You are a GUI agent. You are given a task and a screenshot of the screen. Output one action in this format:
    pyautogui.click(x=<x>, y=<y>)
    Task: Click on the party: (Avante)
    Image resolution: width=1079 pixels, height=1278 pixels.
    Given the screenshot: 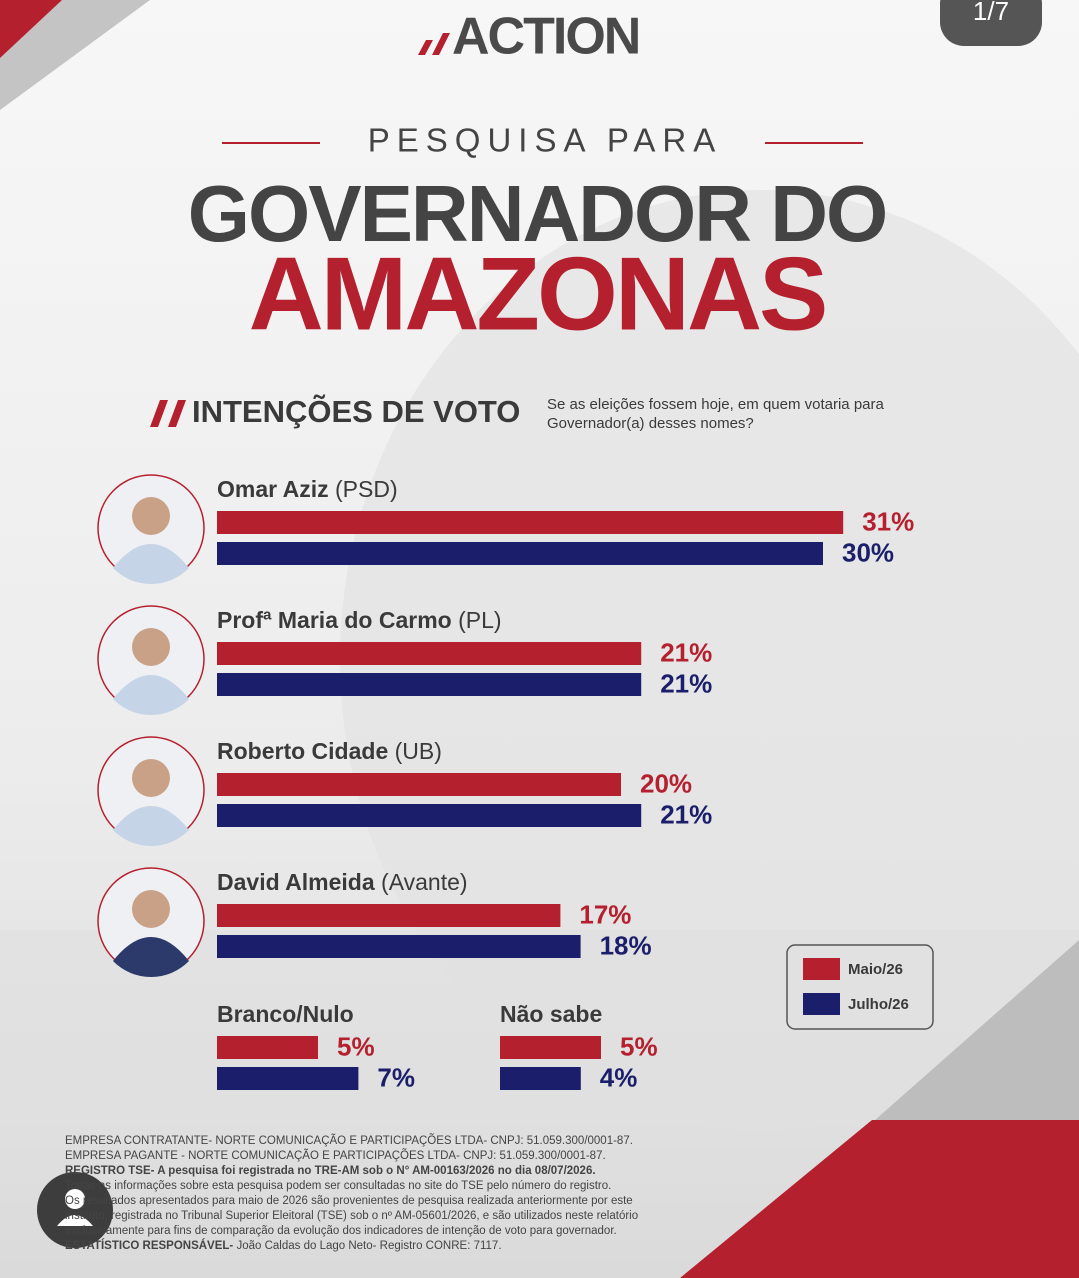 What is the action you would take?
    pyautogui.click(x=421, y=882)
    